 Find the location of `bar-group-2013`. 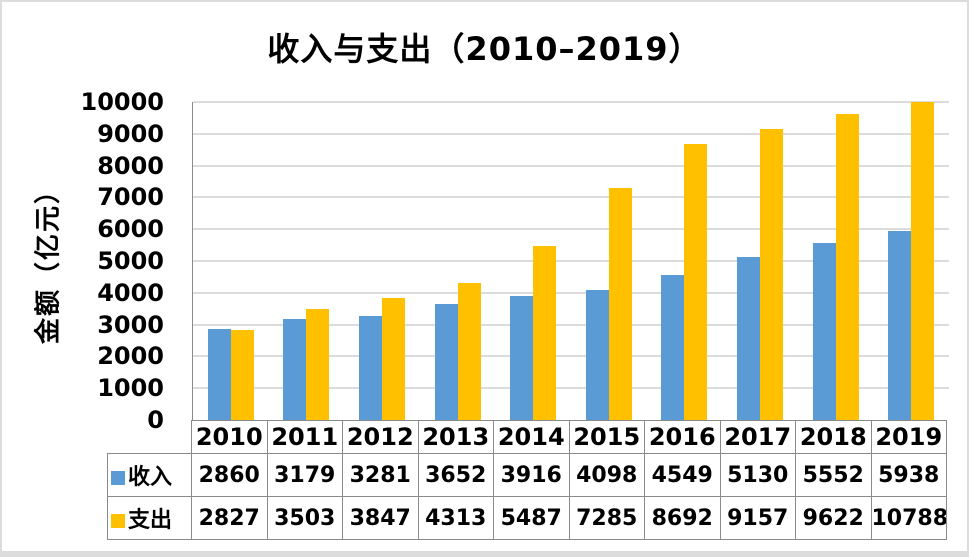

bar-group-2013 is located at coordinates (458, 261).